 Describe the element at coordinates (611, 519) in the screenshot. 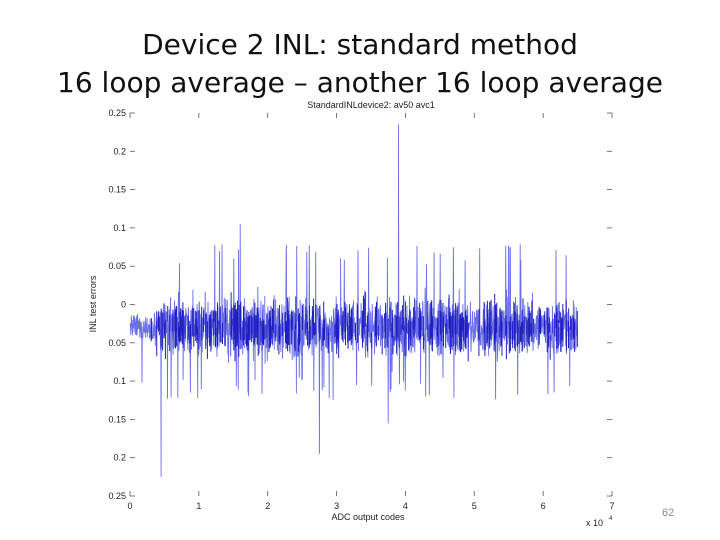

I see `x-multiplier-exponent: 4` at that location.